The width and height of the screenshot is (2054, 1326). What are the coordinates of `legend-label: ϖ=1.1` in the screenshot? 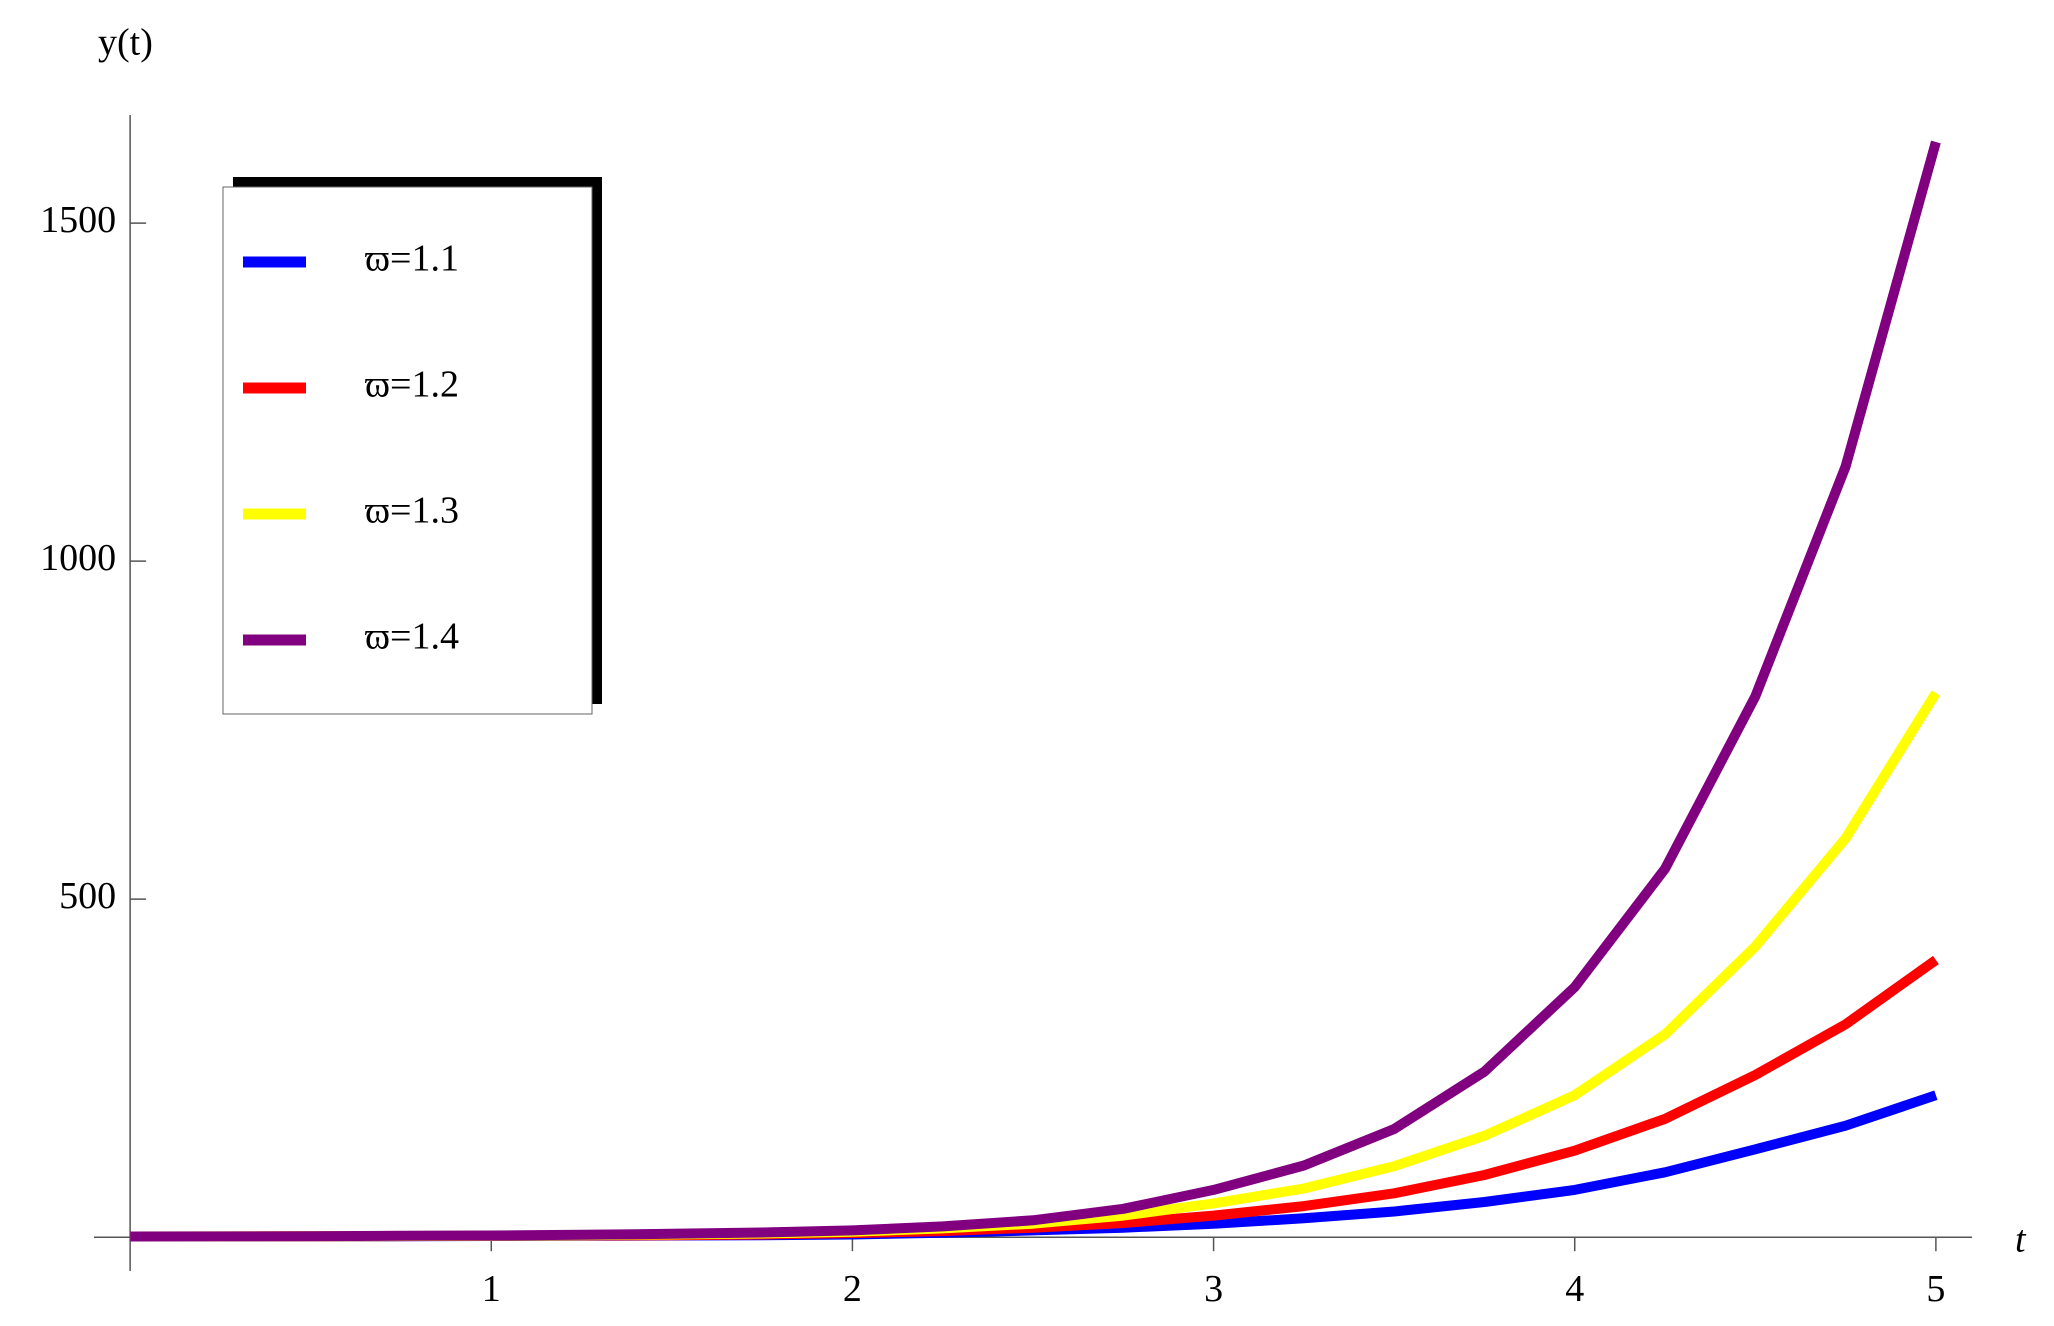 It's located at (412, 259).